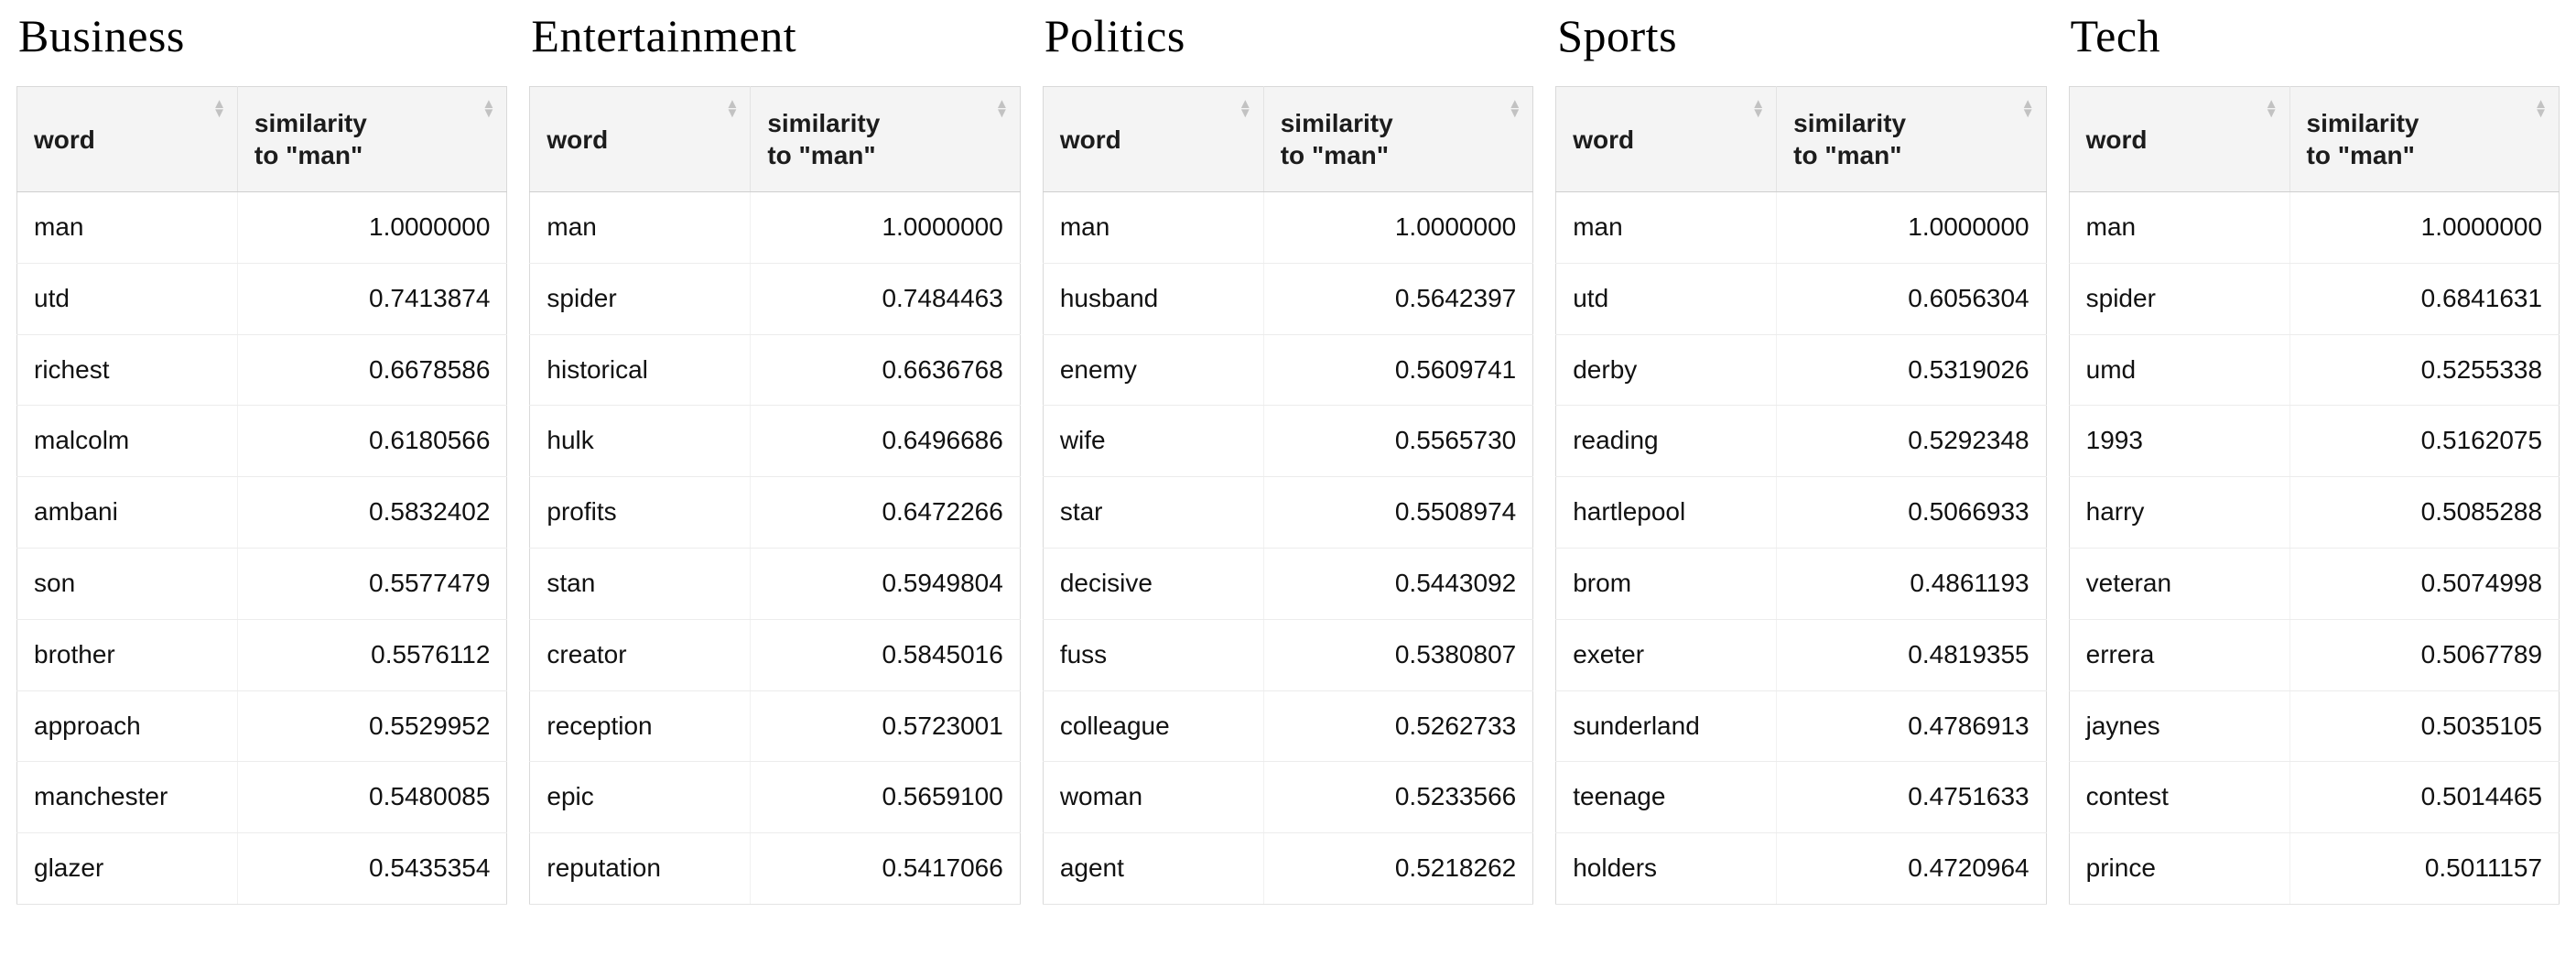  What do you see at coordinates (2425, 512) in the screenshot?
I see `similarity-cell: 0.5085288` at bounding box center [2425, 512].